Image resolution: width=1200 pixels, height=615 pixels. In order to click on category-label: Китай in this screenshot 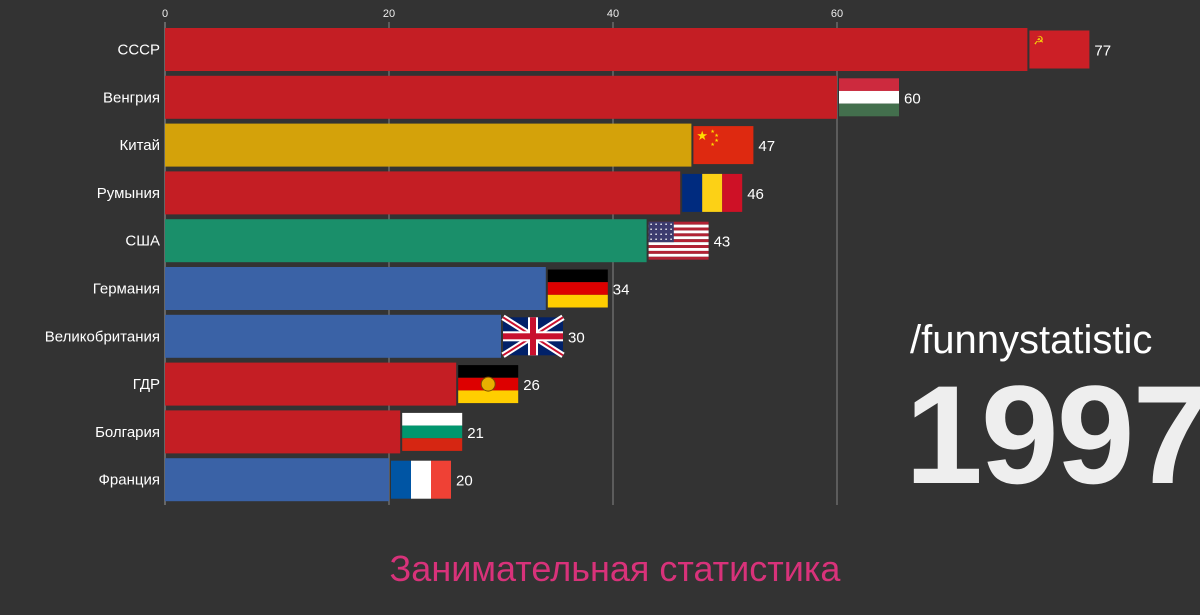, I will do `click(139, 145)`.